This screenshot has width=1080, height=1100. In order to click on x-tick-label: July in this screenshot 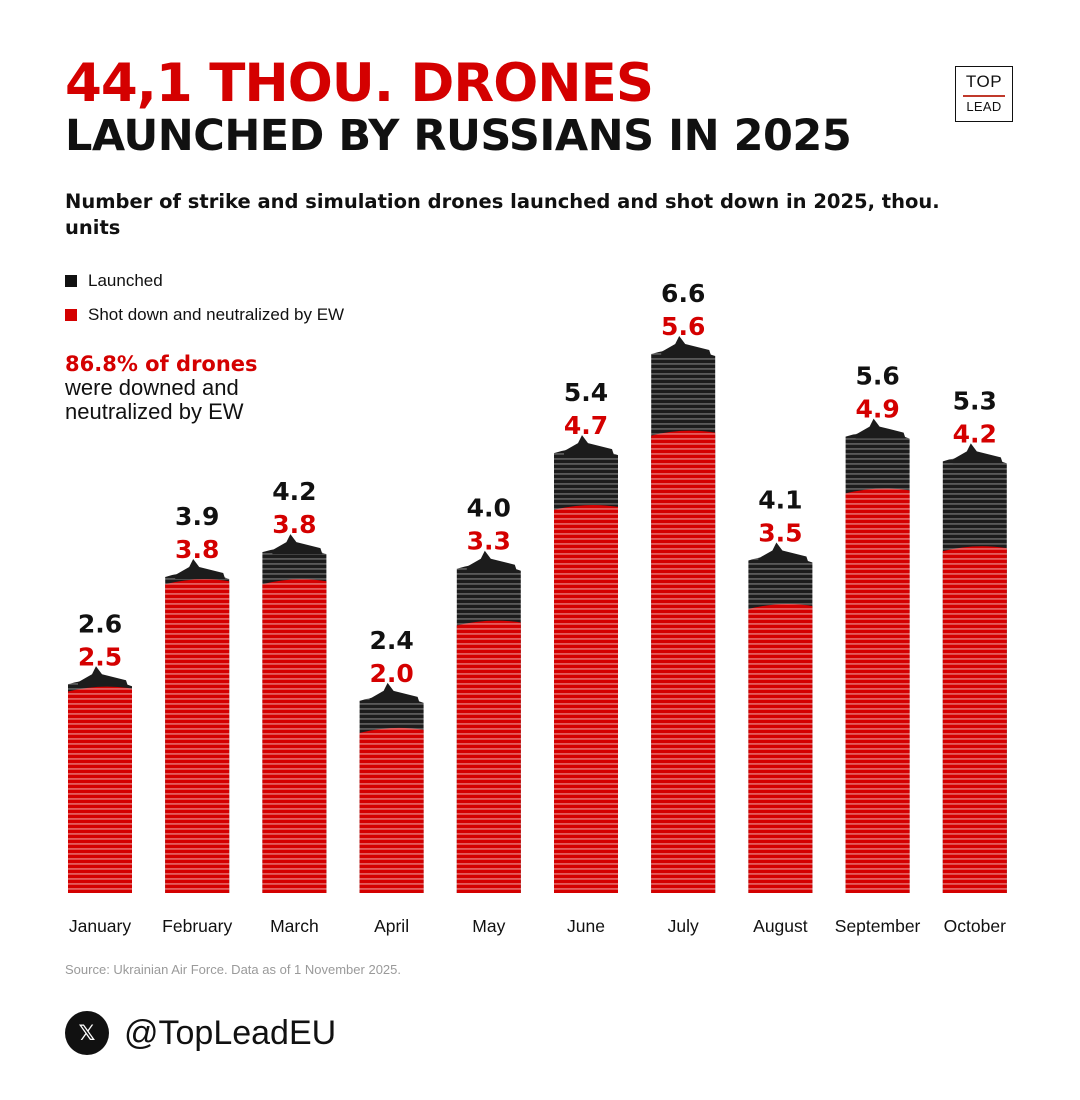, I will do `click(683, 926)`.